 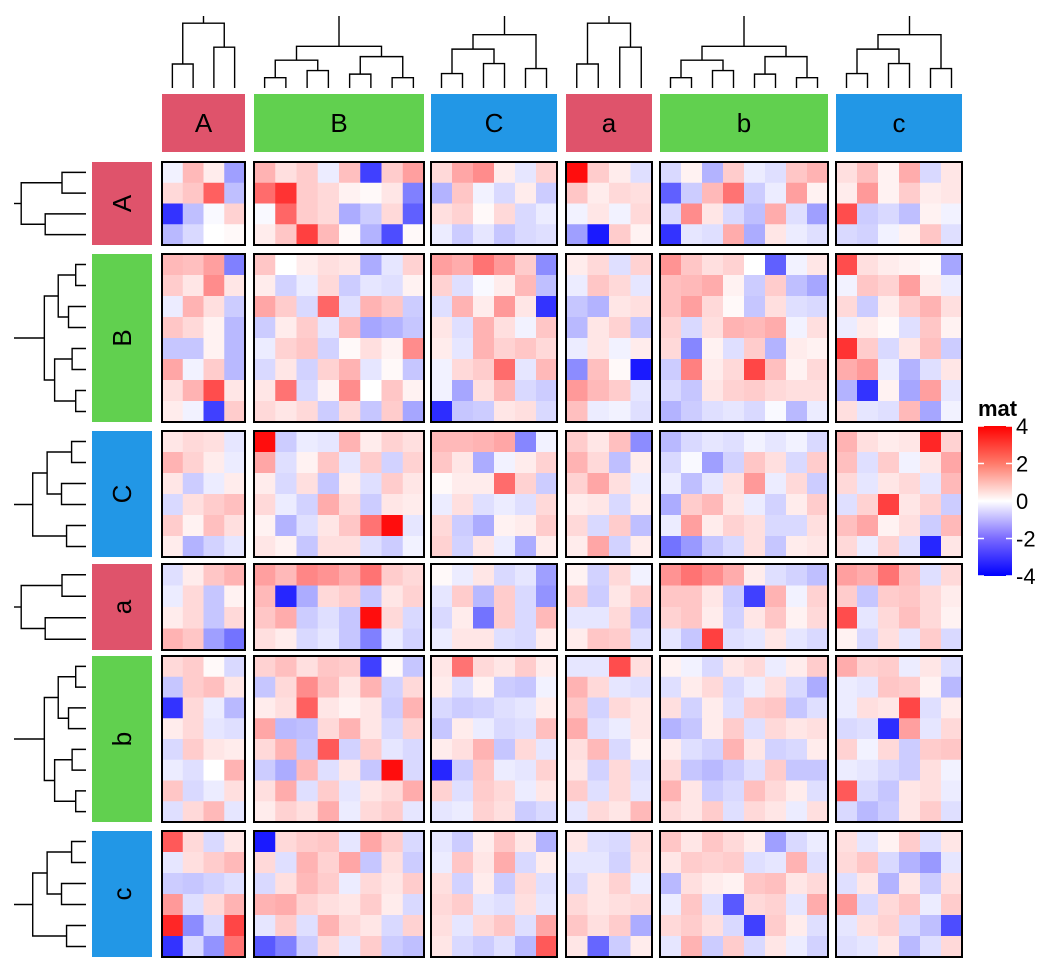 I want to click on row-group-label: A, so click(x=122, y=203).